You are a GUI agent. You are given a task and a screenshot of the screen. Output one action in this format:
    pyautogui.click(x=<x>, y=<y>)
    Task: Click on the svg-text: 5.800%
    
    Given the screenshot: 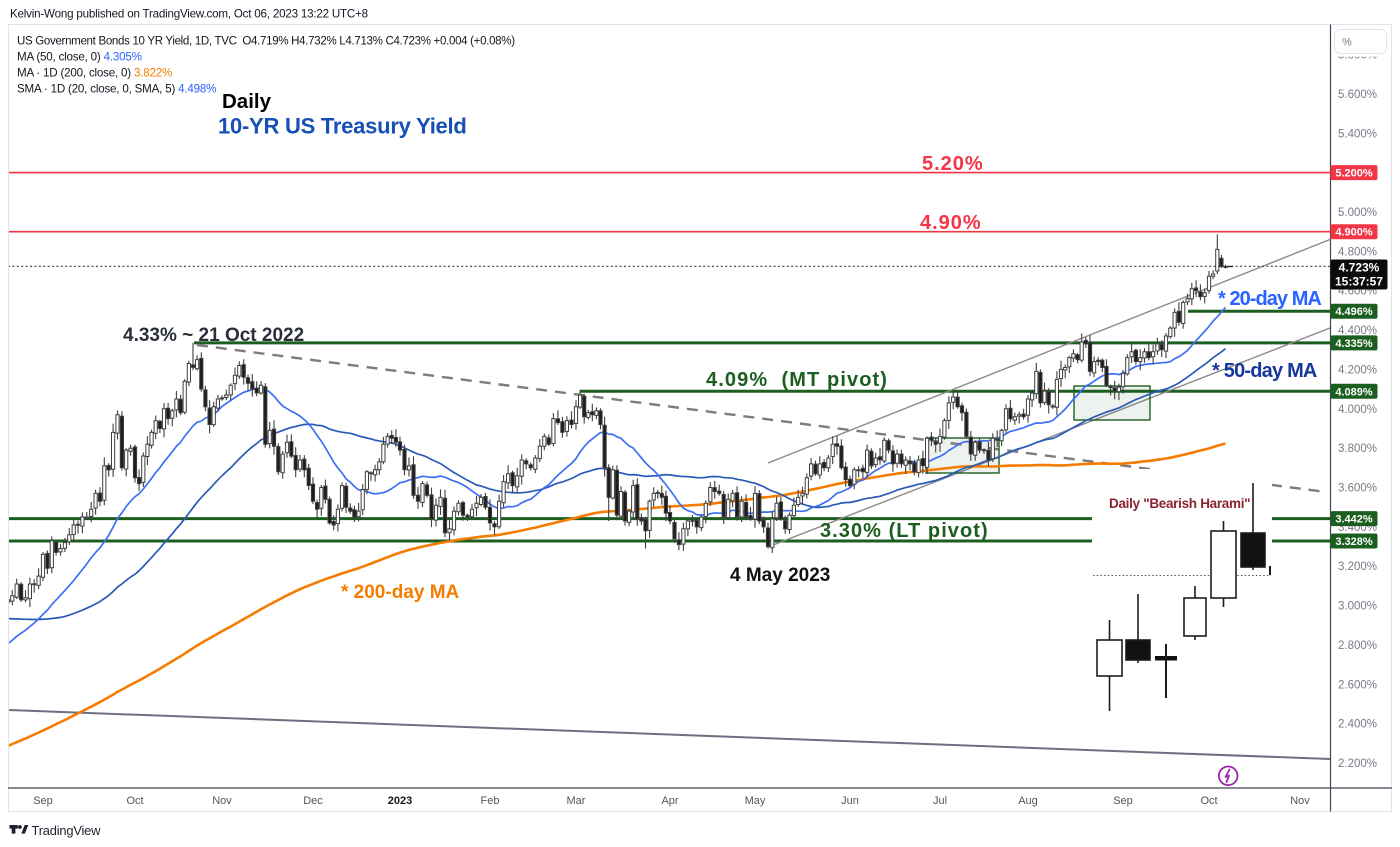 What is the action you would take?
    pyautogui.click(x=1357, y=56)
    